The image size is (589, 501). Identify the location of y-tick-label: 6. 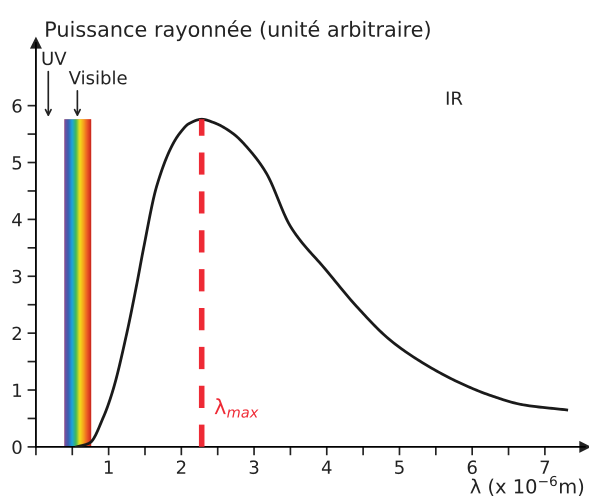
(17, 106).